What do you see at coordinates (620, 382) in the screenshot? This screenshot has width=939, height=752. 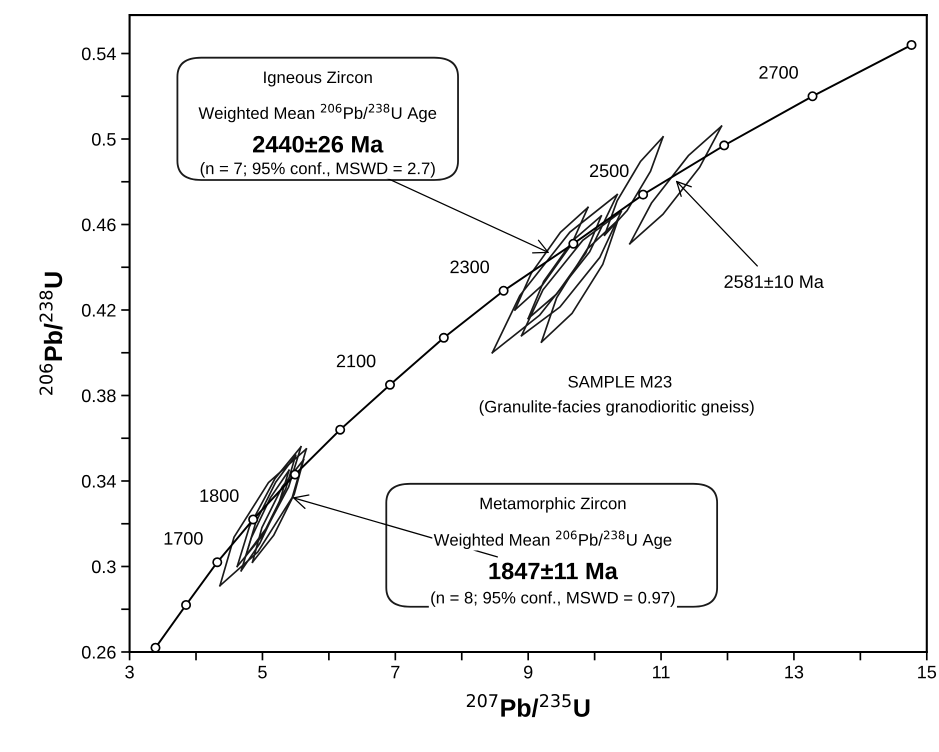 I see `annotation: SAMPLE M23` at bounding box center [620, 382].